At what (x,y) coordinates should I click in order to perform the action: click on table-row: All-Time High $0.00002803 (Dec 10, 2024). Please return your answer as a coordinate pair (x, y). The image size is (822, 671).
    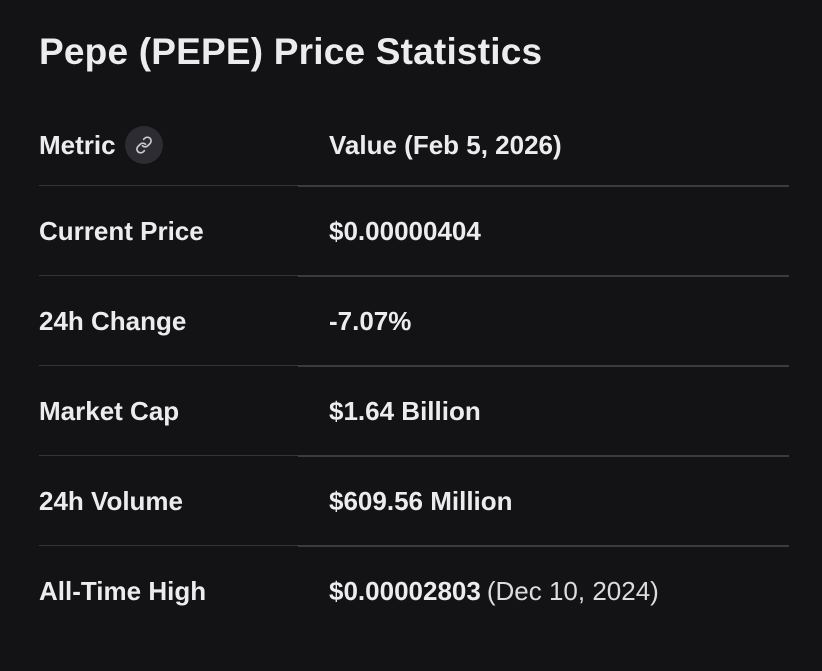
    Looking at the image, I should click on (414, 591).